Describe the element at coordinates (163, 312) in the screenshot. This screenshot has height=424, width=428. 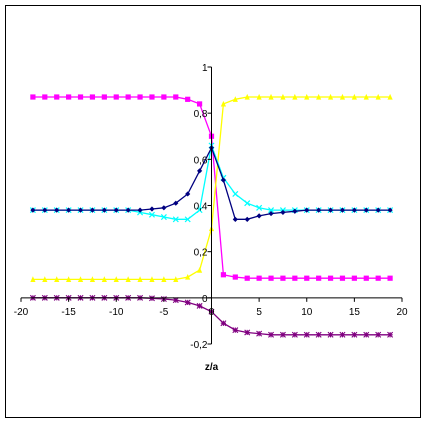
I see `x-tick-label: -5` at that location.